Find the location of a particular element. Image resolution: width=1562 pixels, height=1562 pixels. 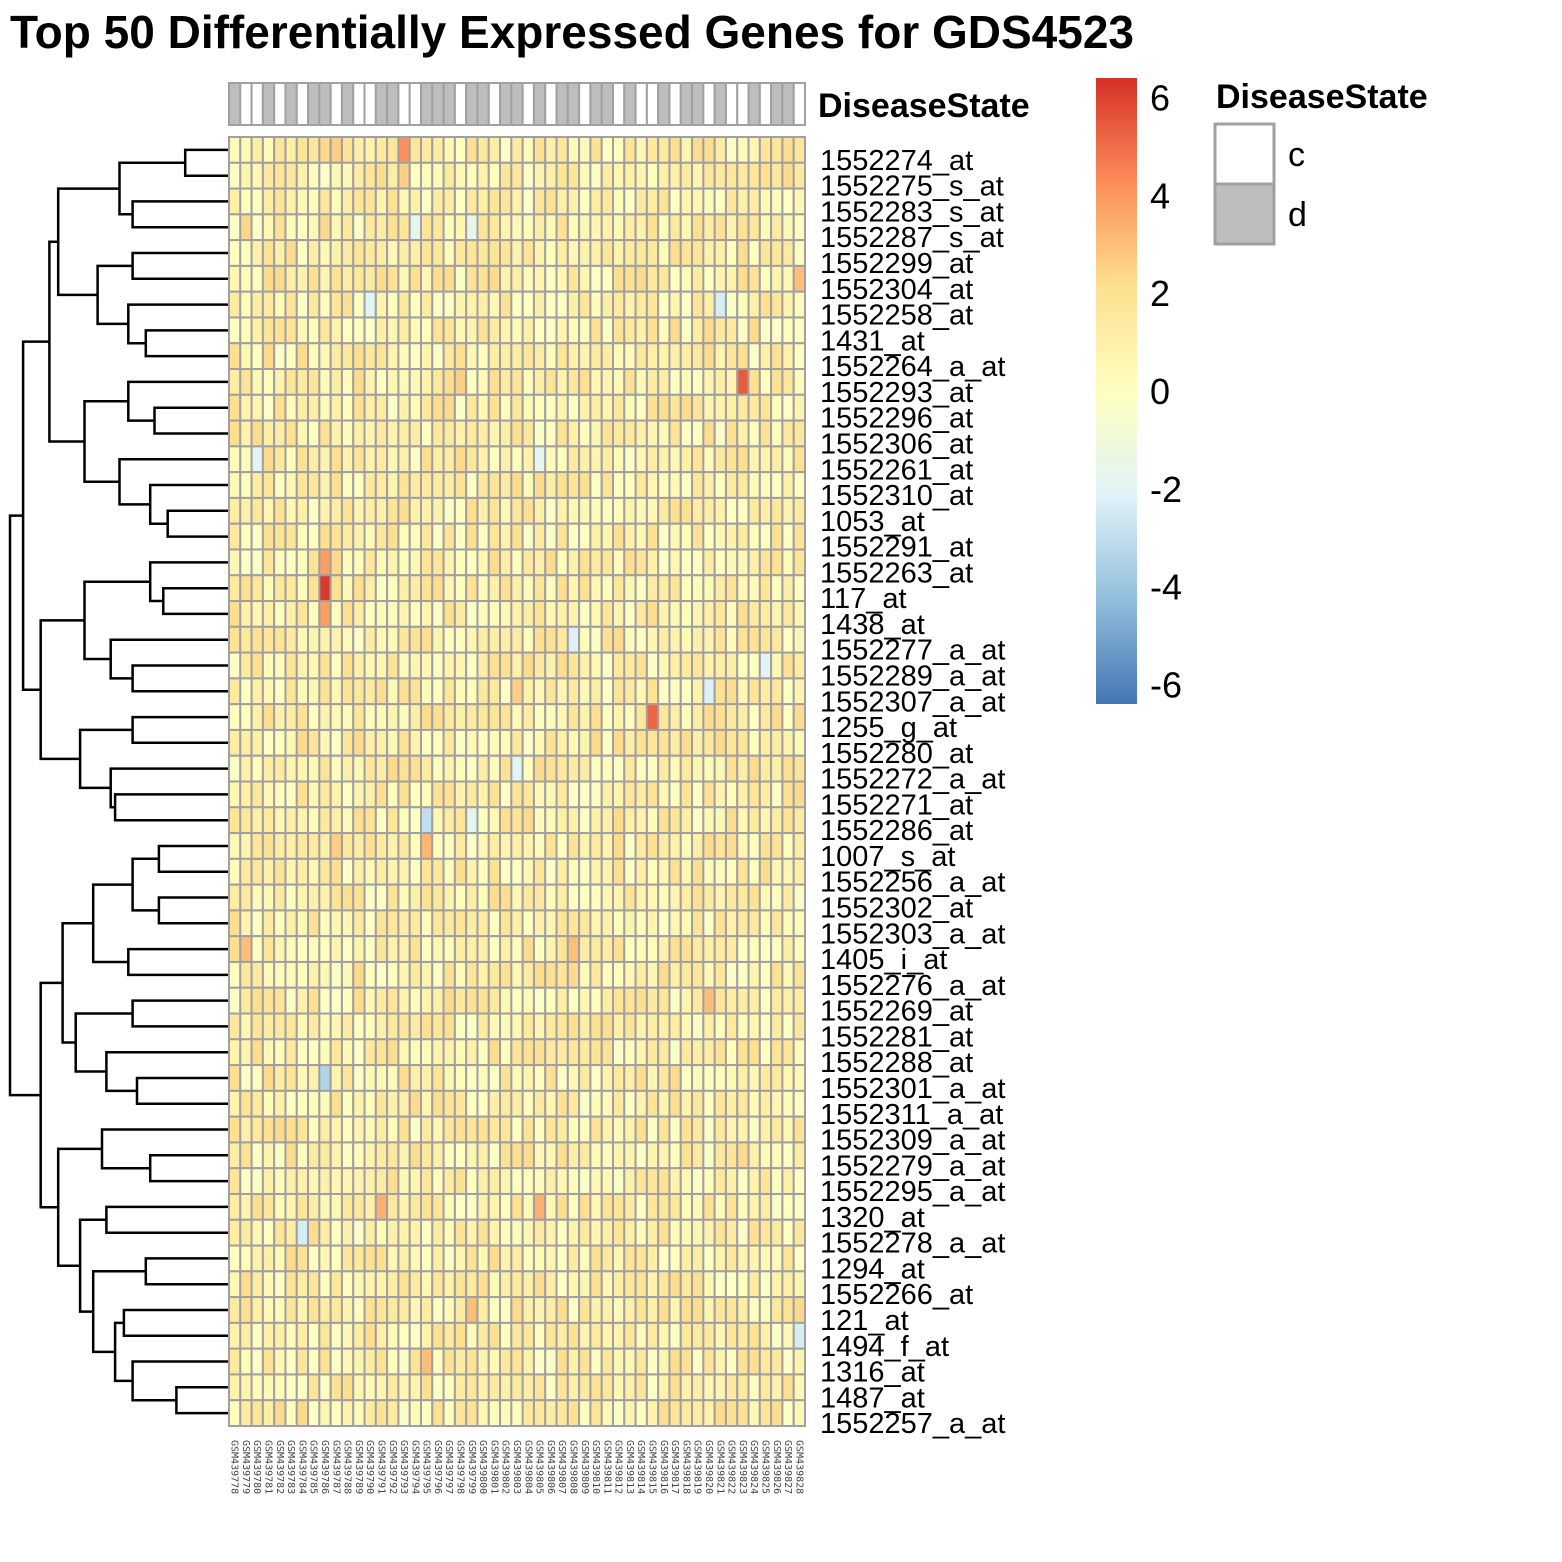

row-label: 1405_i_at is located at coordinates (883, 960).